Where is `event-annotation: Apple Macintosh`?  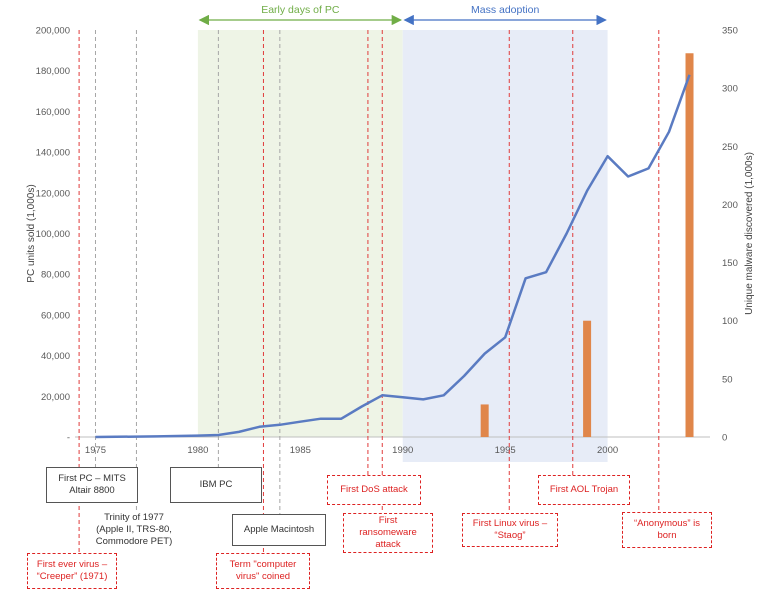 event-annotation: Apple Macintosh is located at coordinates (279, 530).